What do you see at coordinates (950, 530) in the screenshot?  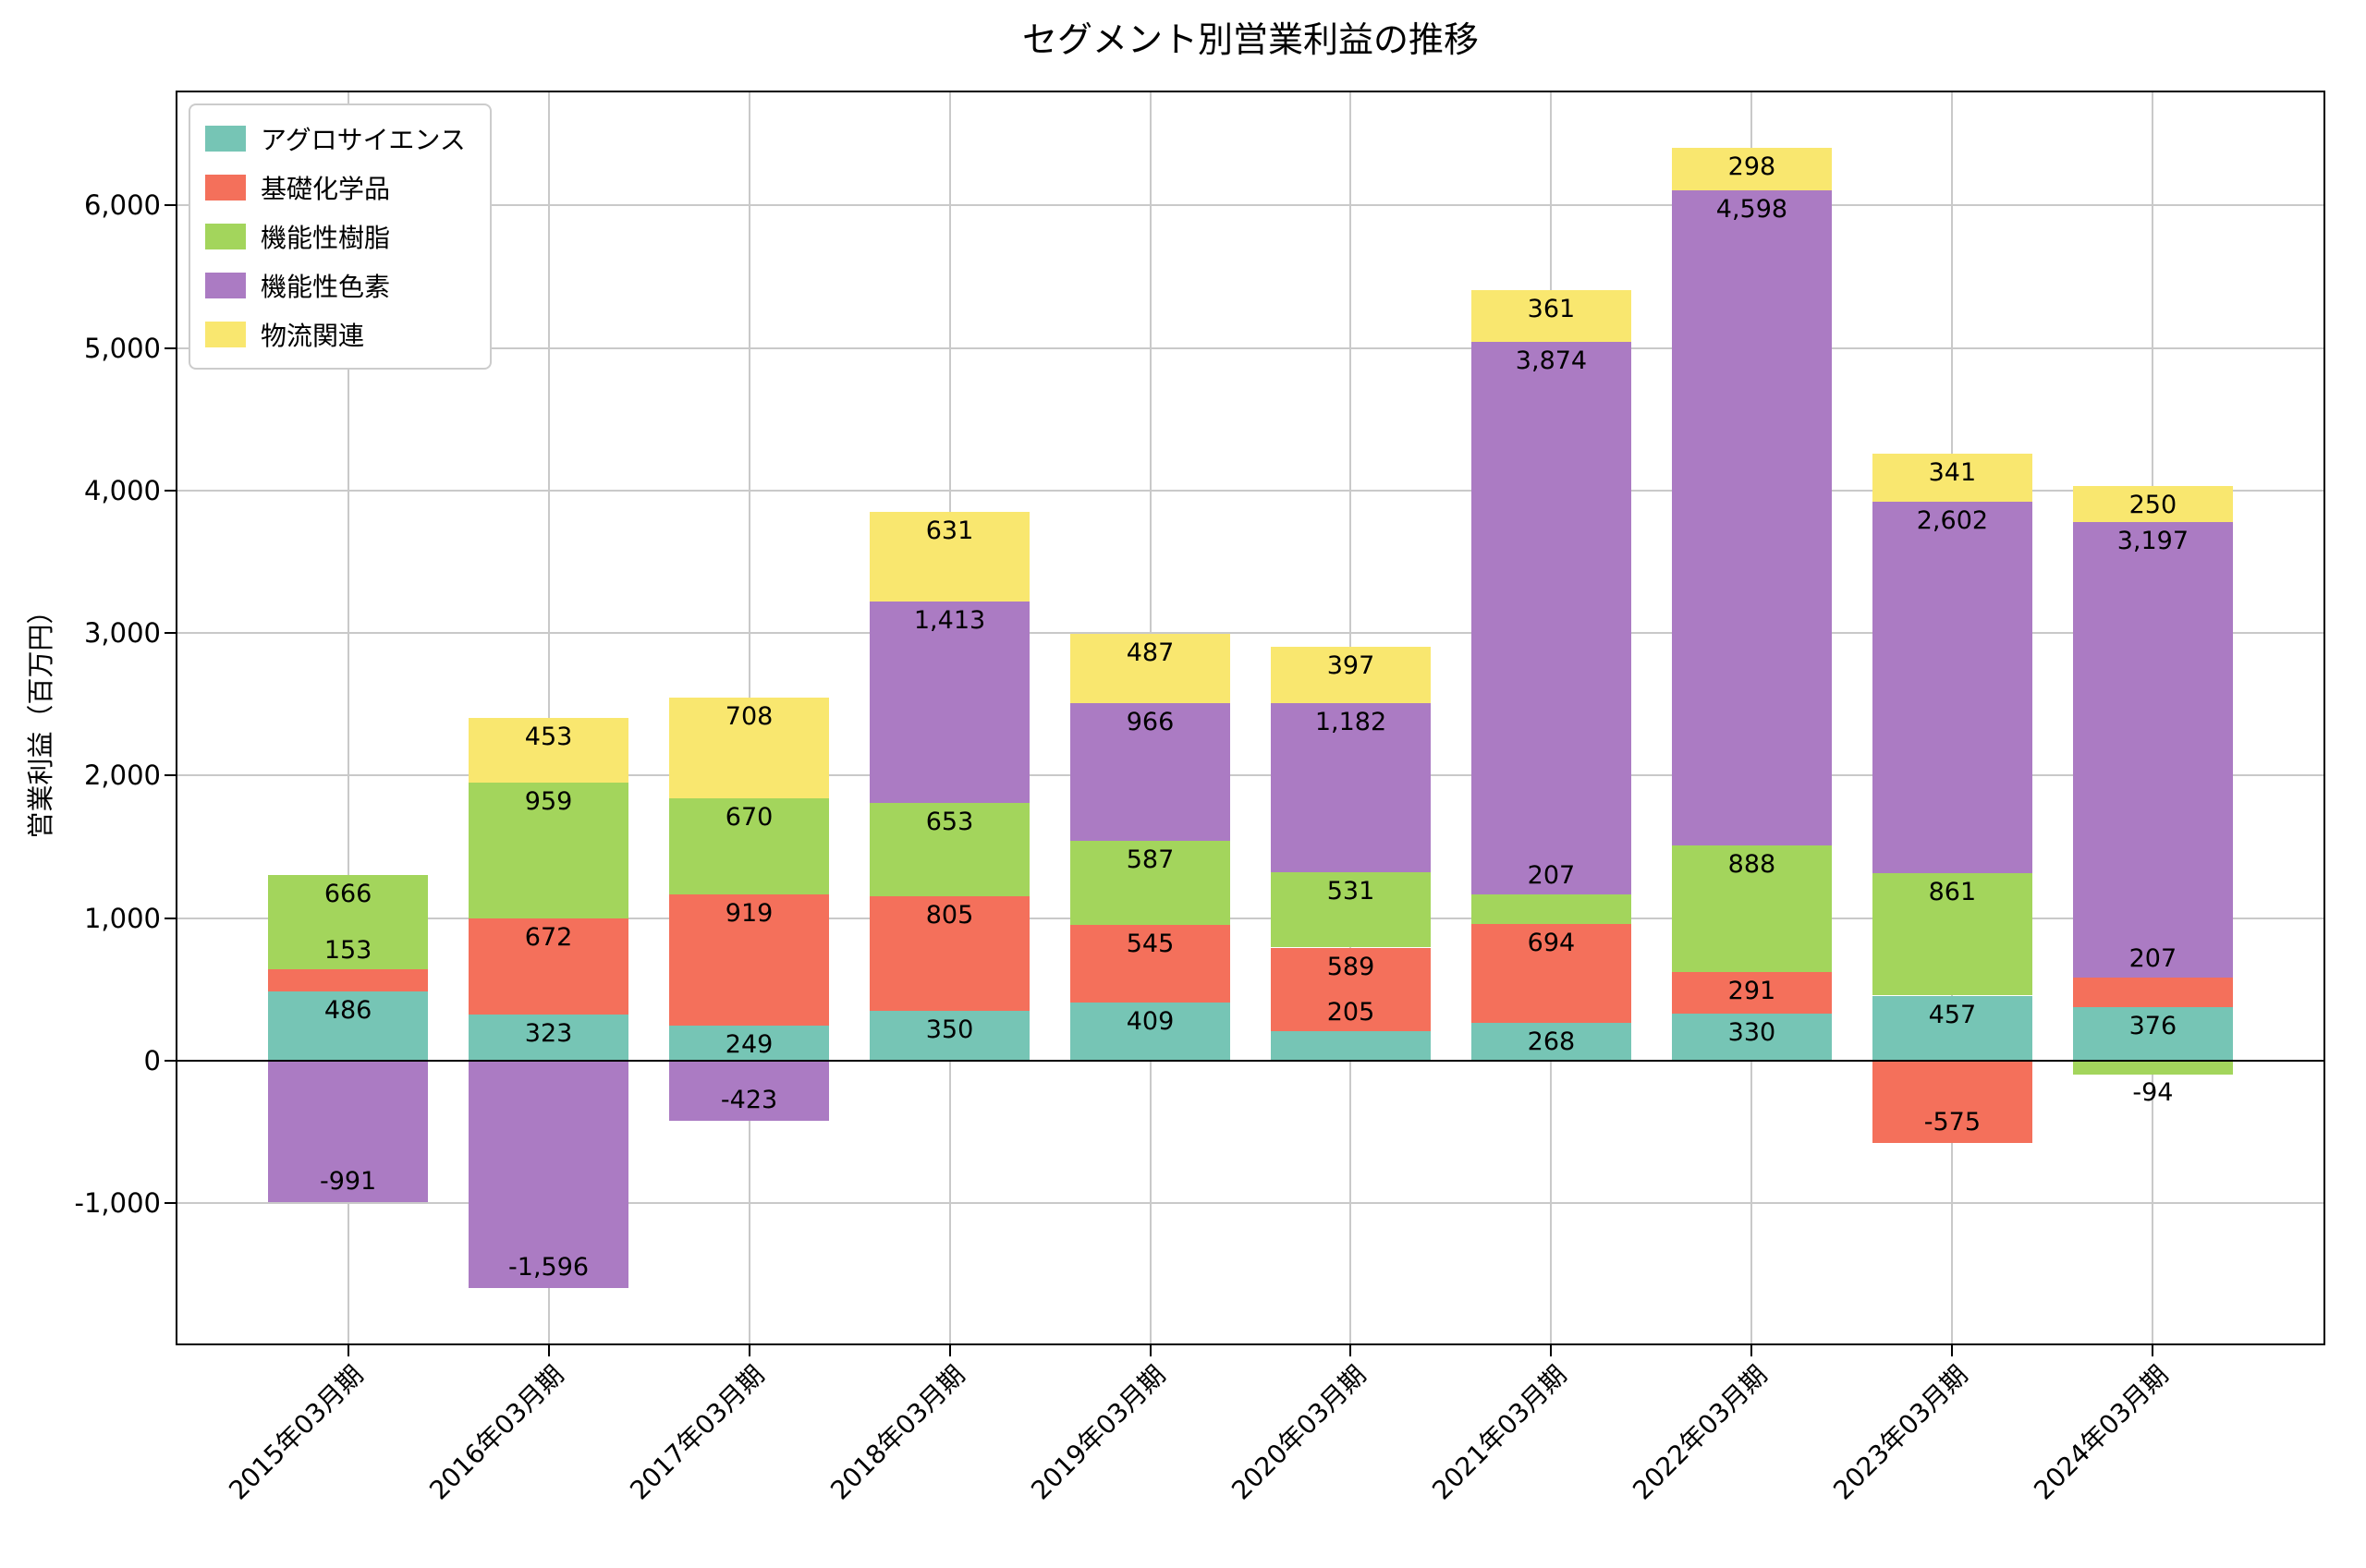 I see `bar-value-label: 631` at bounding box center [950, 530].